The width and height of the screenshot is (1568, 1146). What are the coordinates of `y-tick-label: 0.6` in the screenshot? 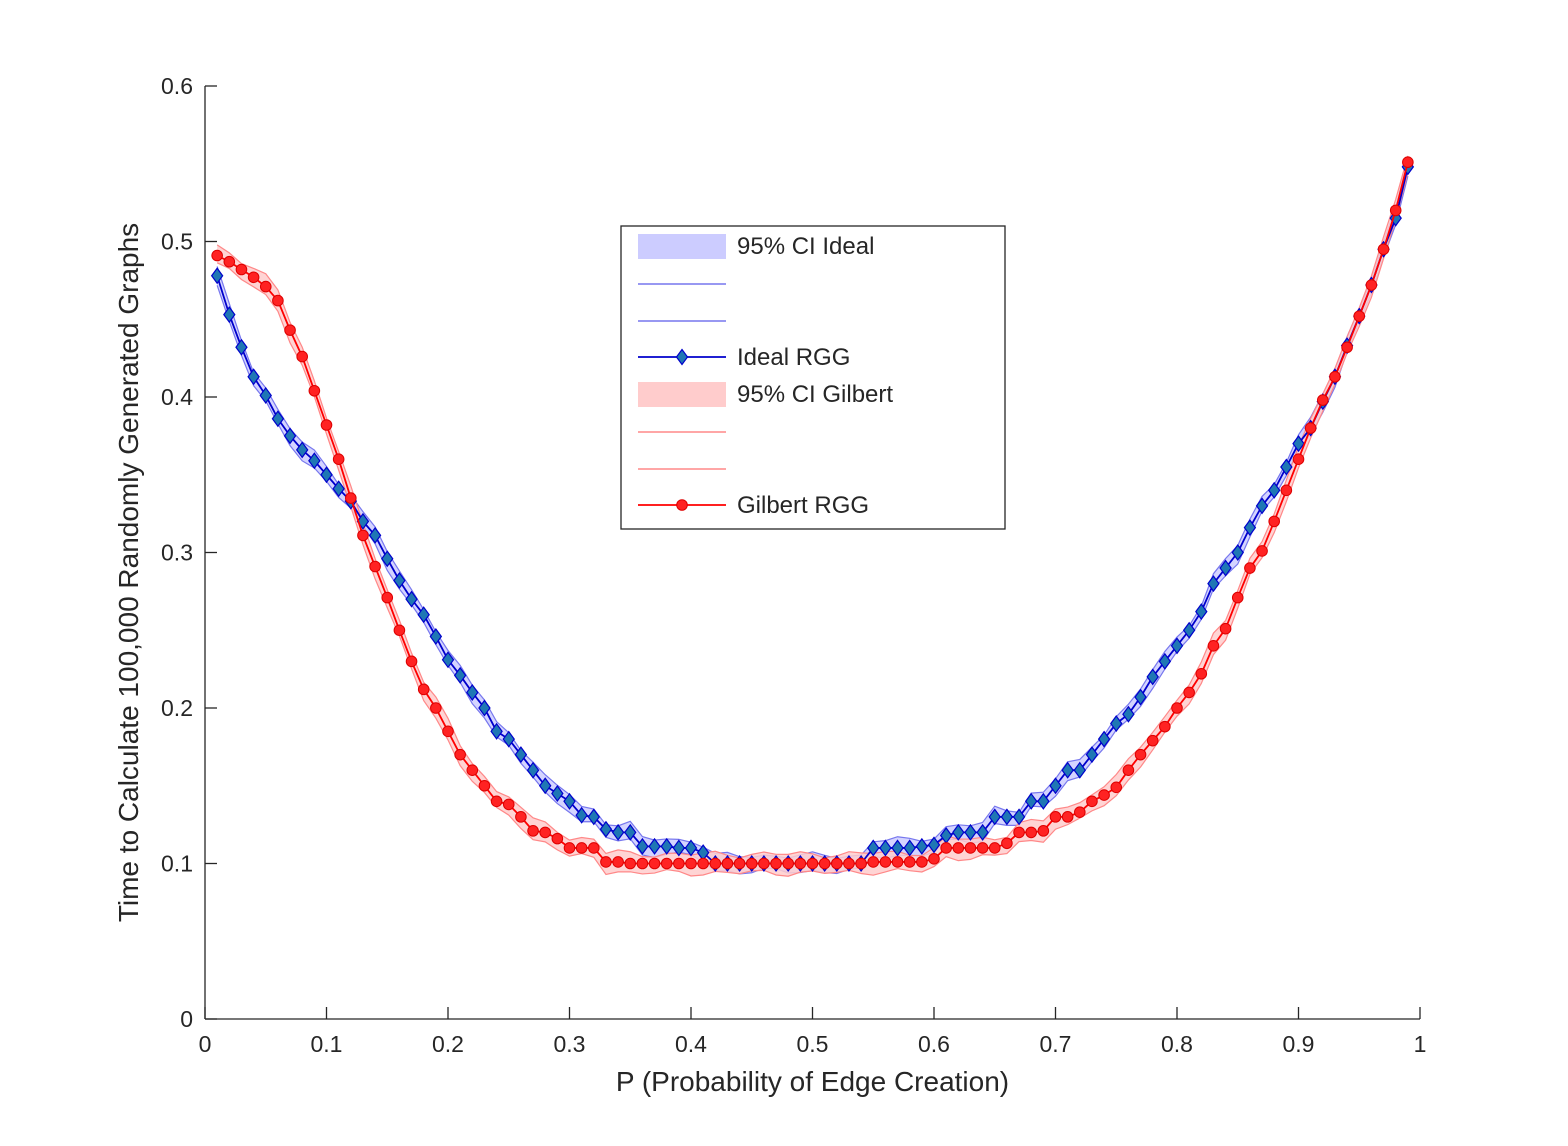 It's located at (177, 86).